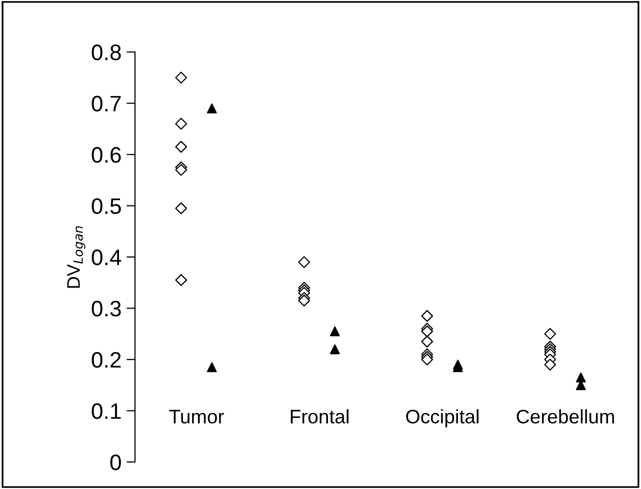  What do you see at coordinates (106, 360) in the screenshot?
I see `y-tick-label: 0.2` at bounding box center [106, 360].